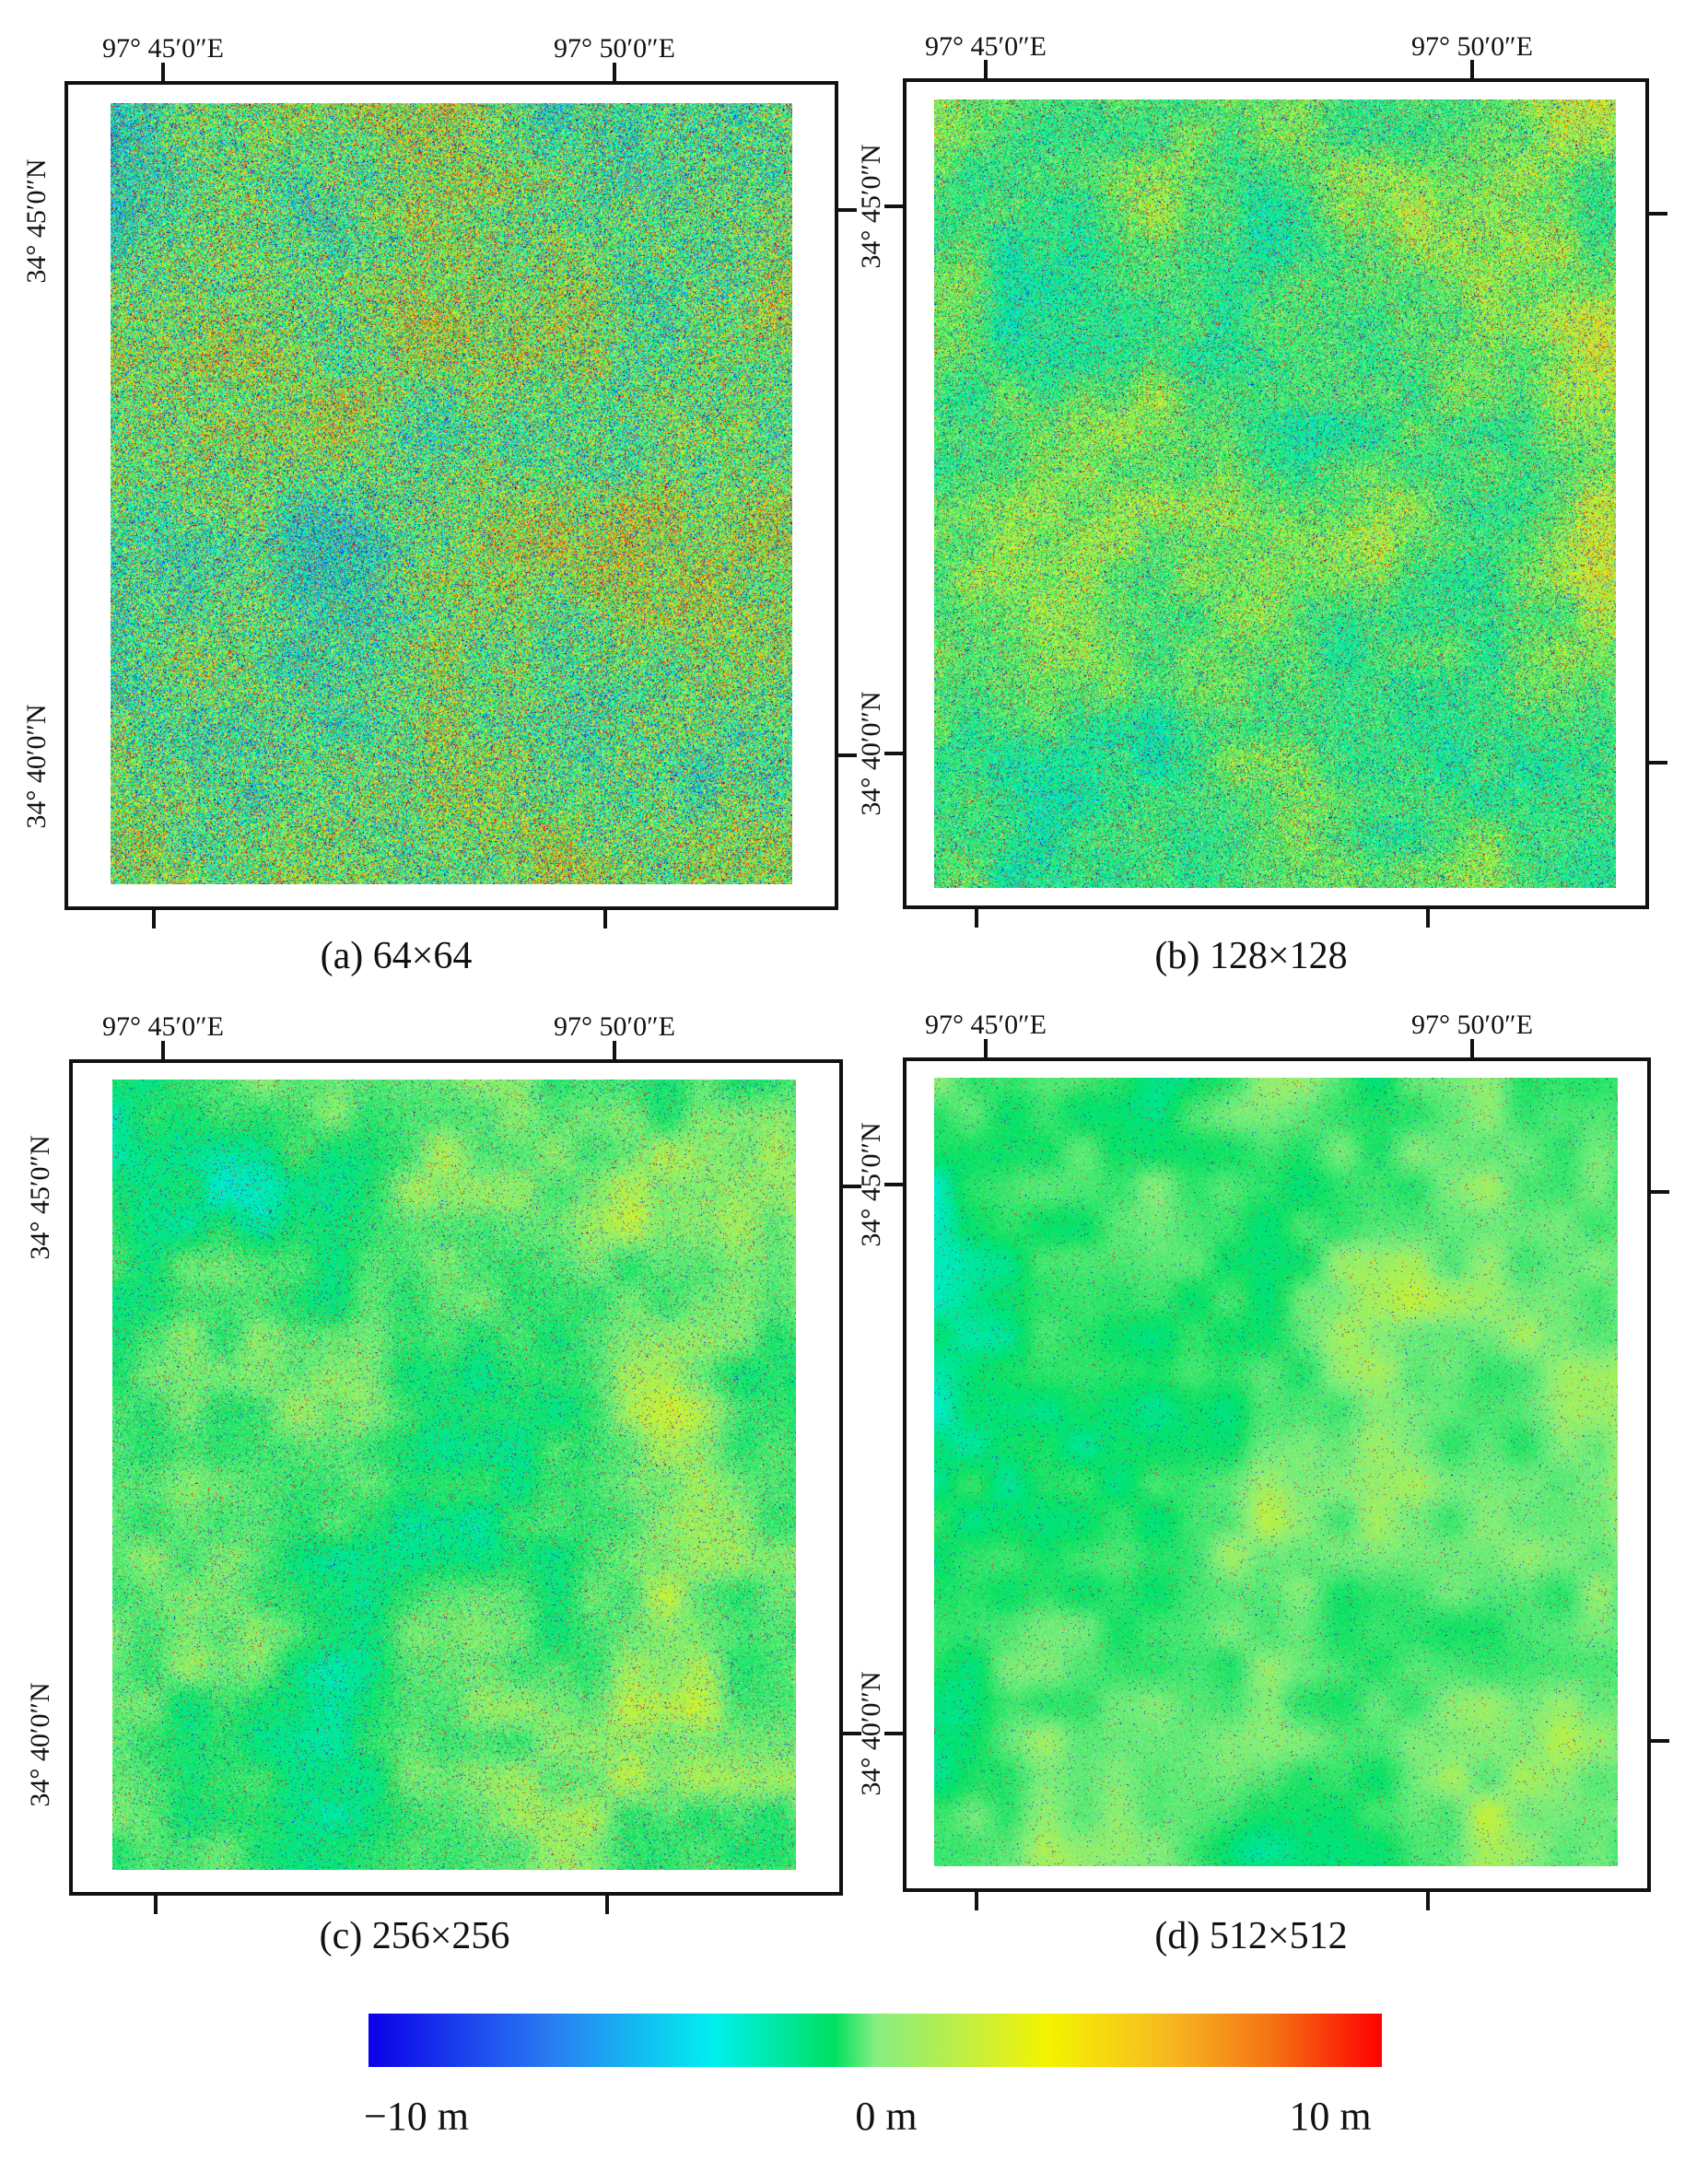 The width and height of the screenshot is (1708, 2172). I want to click on tick-top-b1, so click(986, 69).